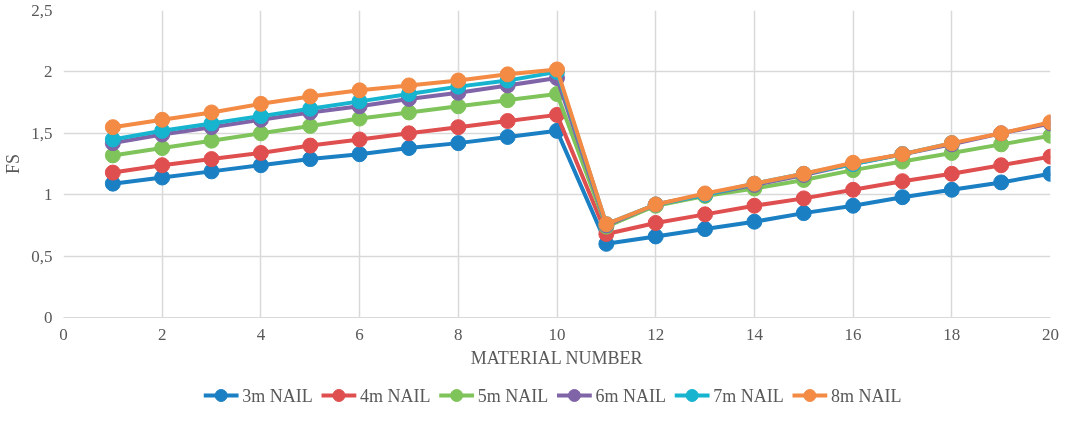 Image resolution: width=1078 pixels, height=425 pixels. Describe the element at coordinates (748, 395) in the screenshot. I see `legend-label: 7m NAIL` at that location.